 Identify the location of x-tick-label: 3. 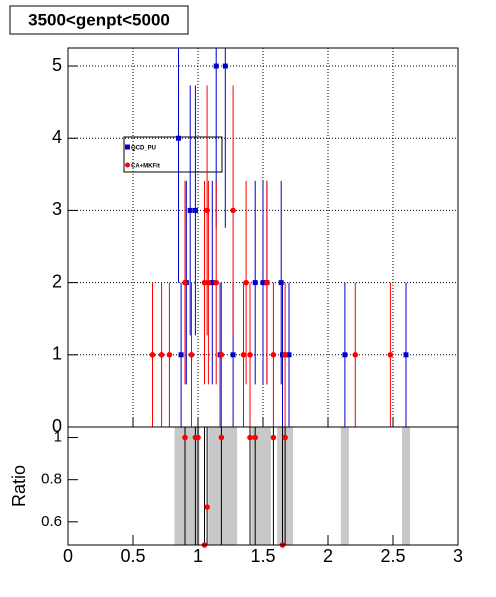
(458, 556).